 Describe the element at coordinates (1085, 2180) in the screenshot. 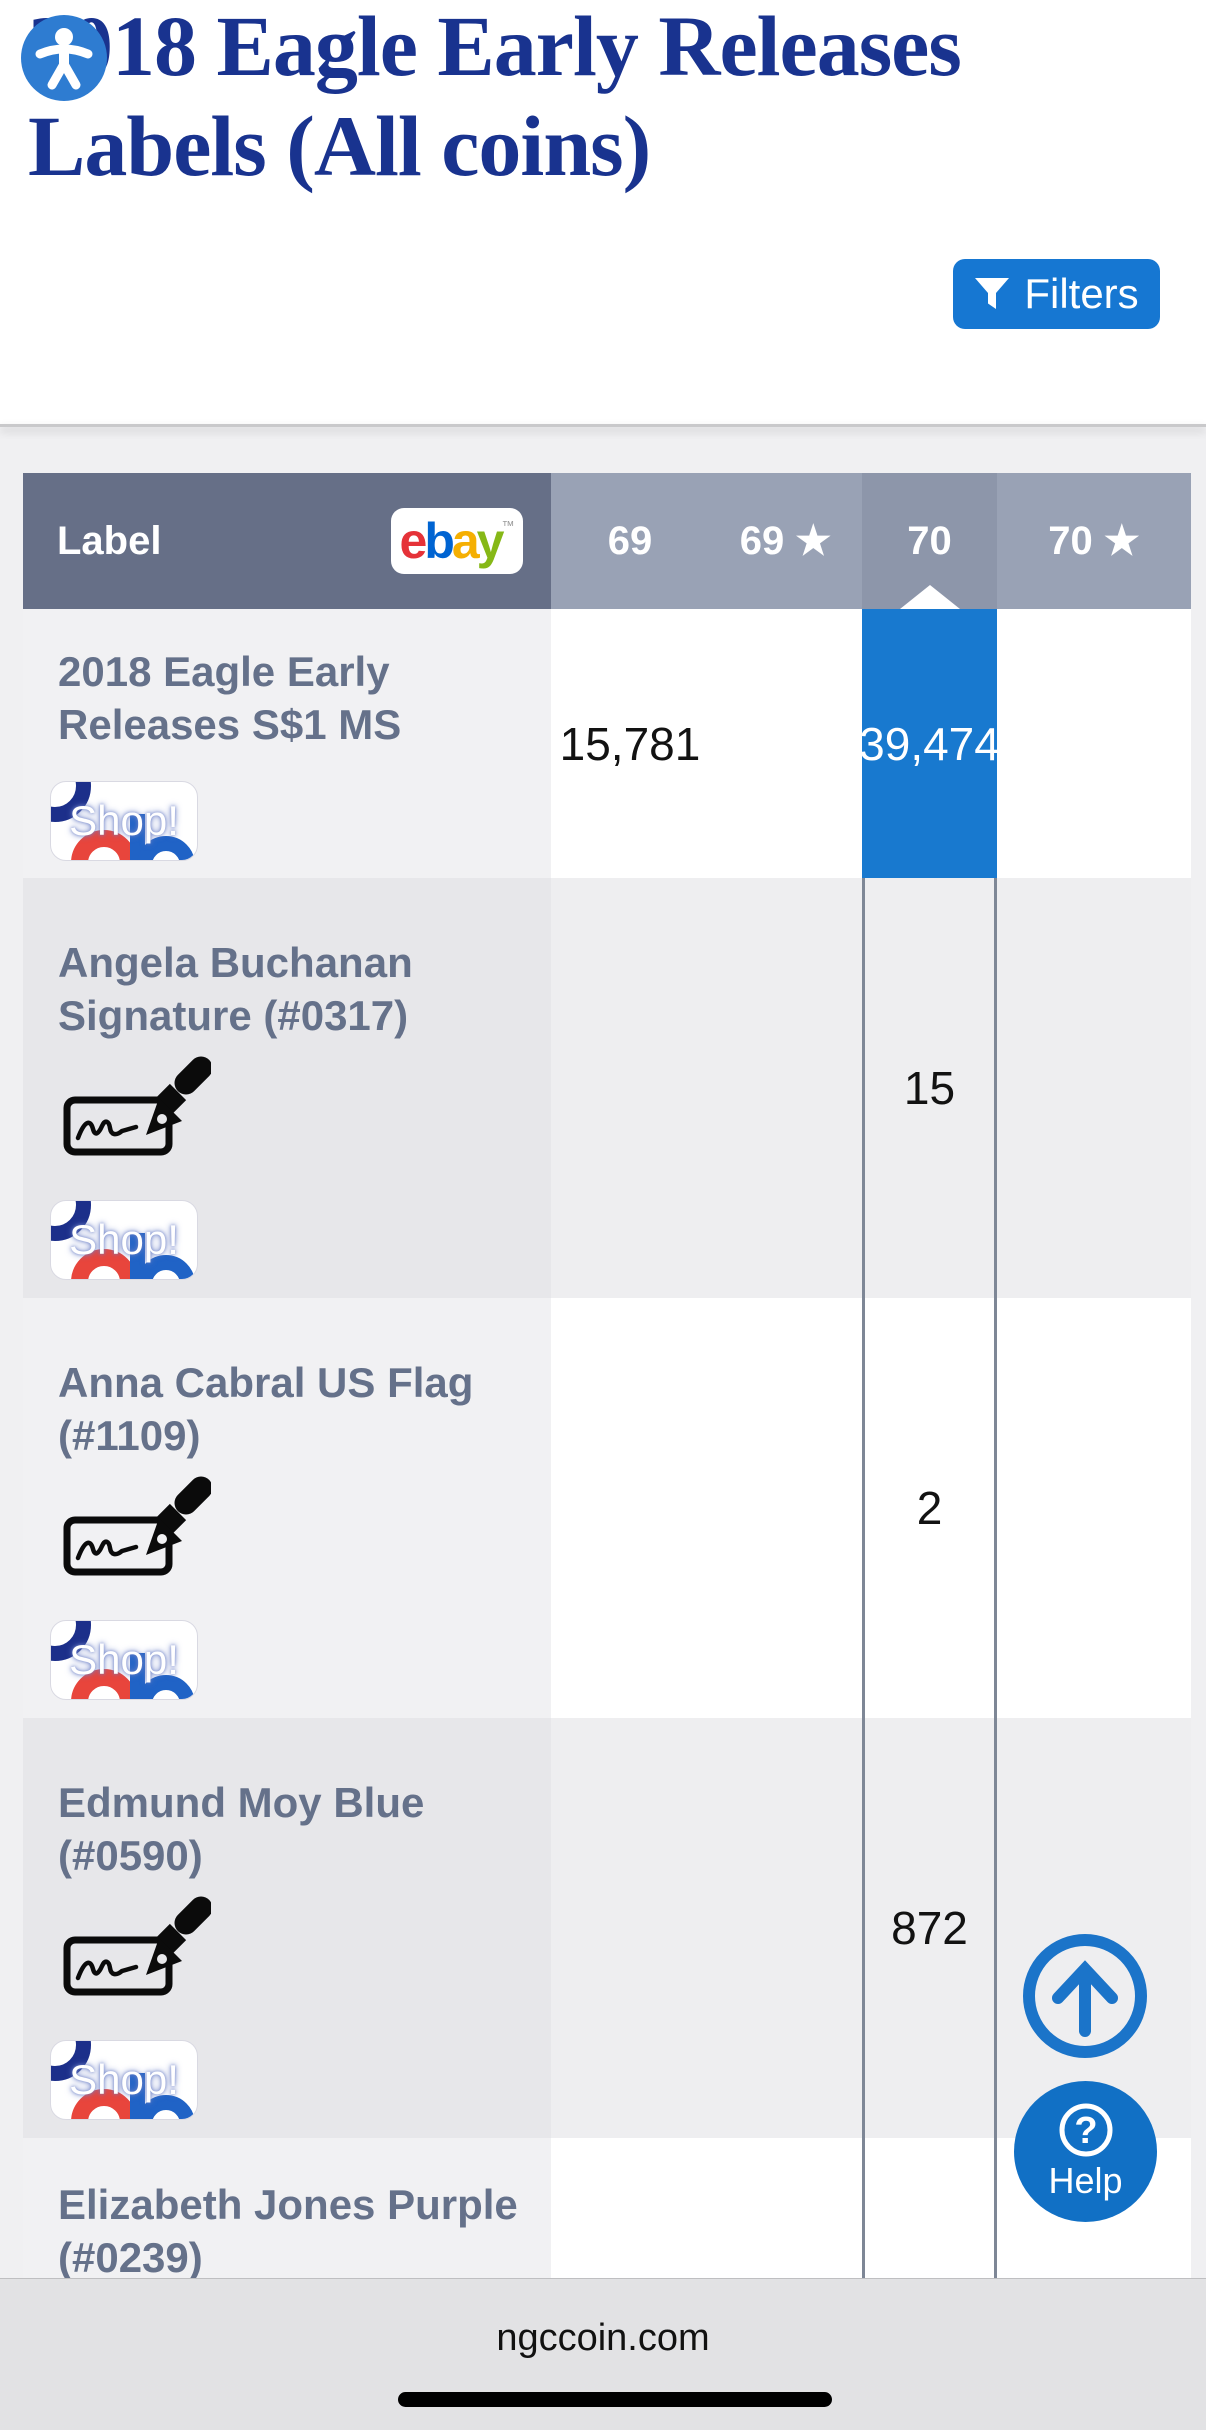

I see `help-button-label: Help` at that location.